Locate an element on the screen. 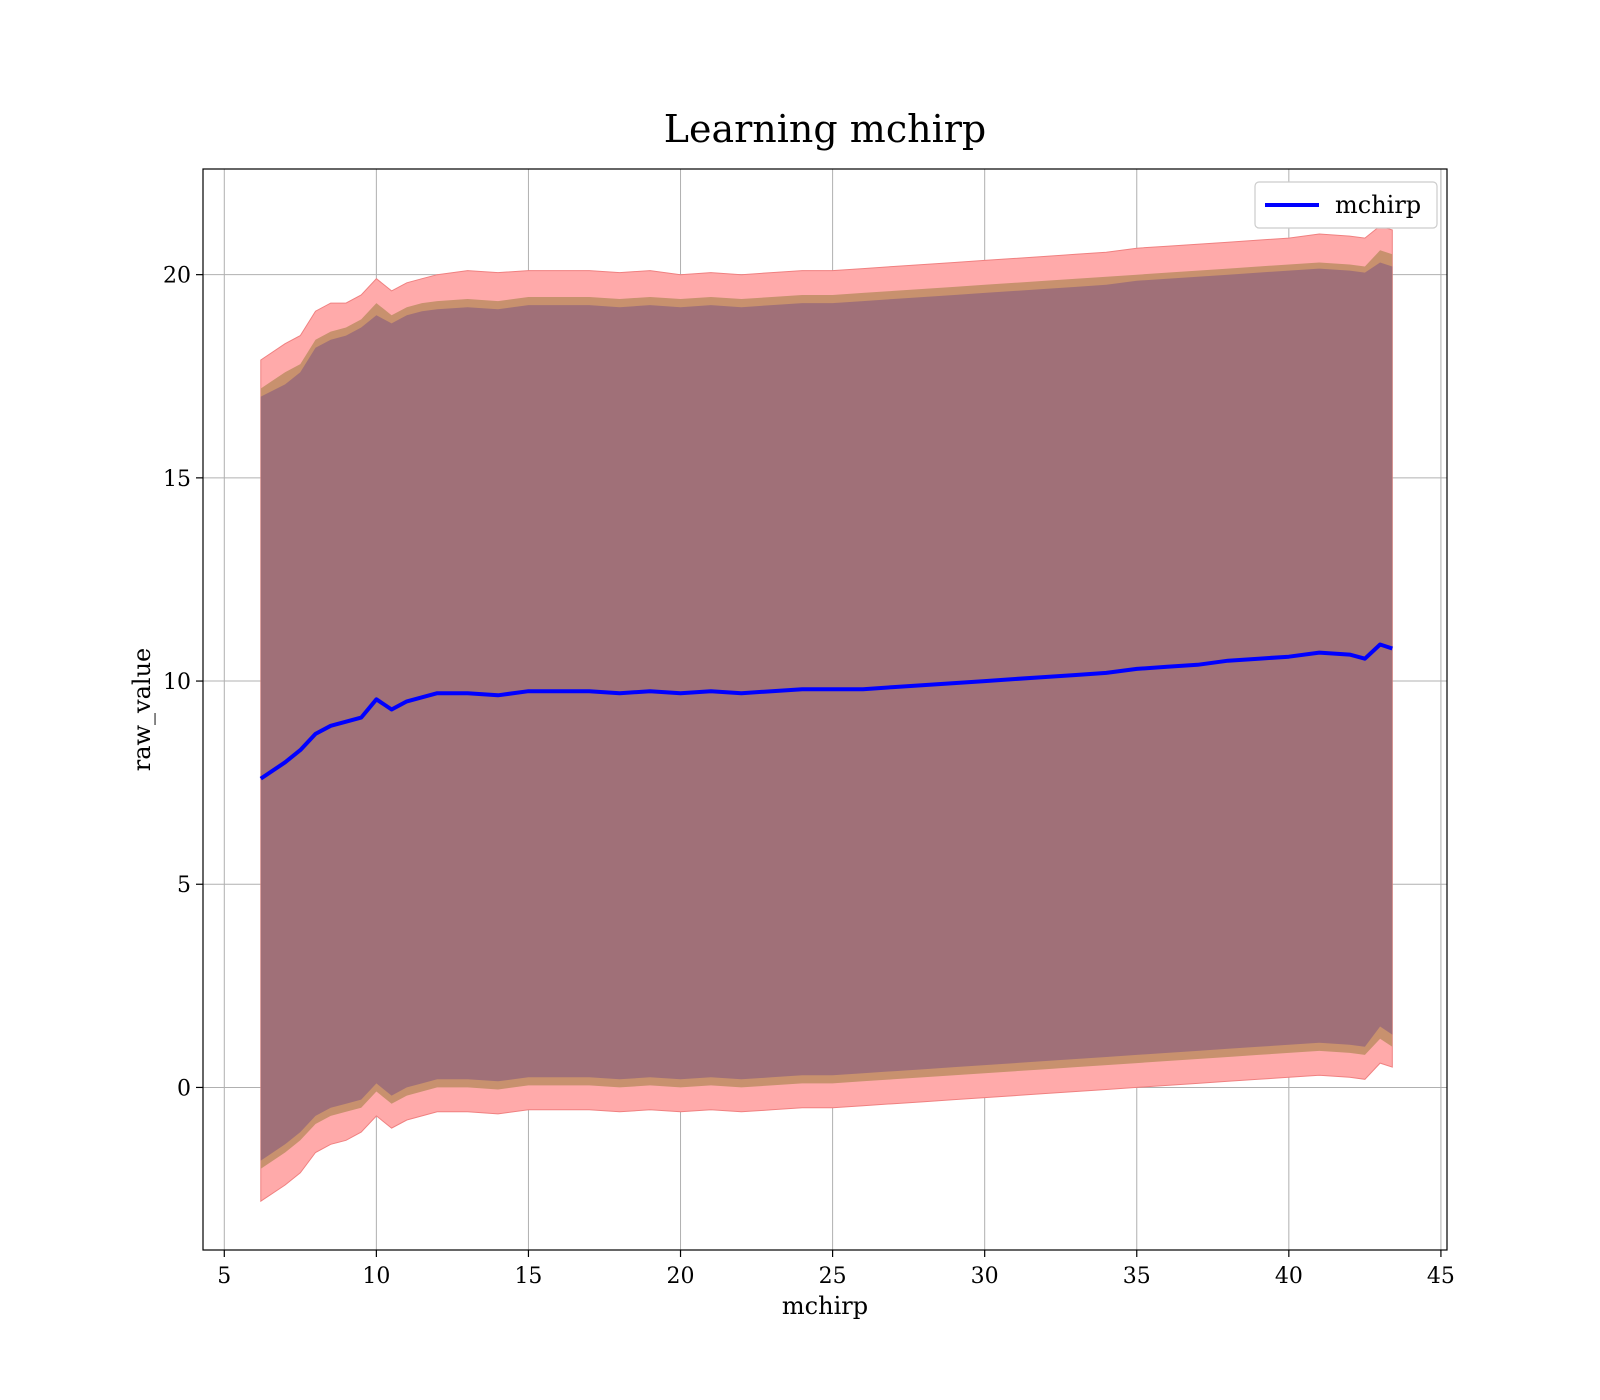 The height and width of the screenshot is (1400, 1600). x-tick-label: 30 is located at coordinates (985, 1276).